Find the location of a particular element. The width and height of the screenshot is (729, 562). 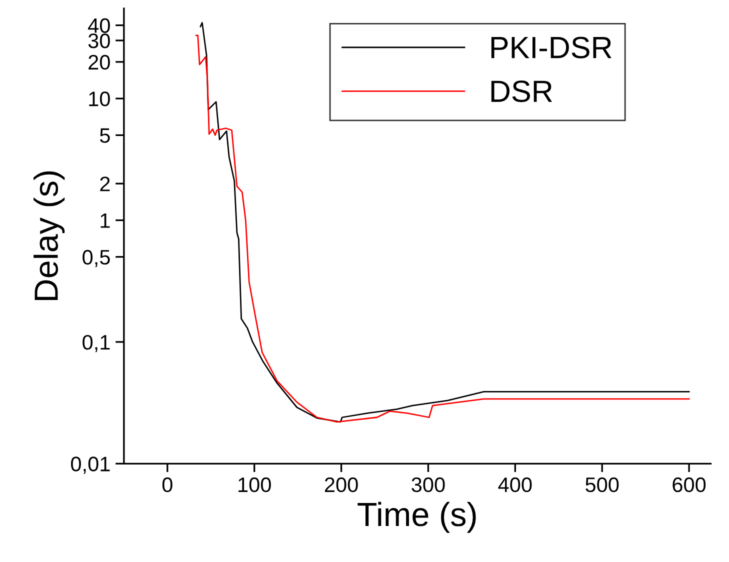

x-tick-label: 600 is located at coordinates (689, 484).